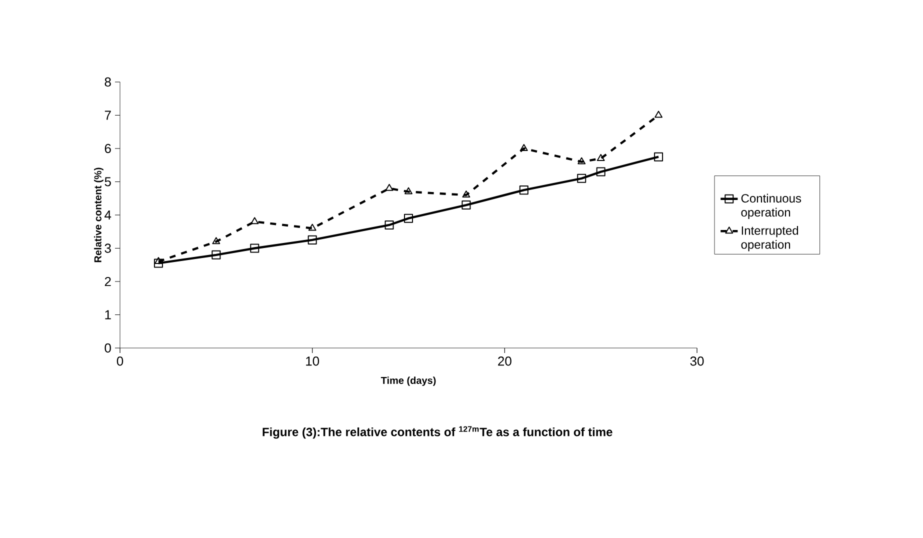 The height and width of the screenshot is (538, 923). What do you see at coordinates (108, 215) in the screenshot?
I see `y-tick-label: 4` at bounding box center [108, 215].